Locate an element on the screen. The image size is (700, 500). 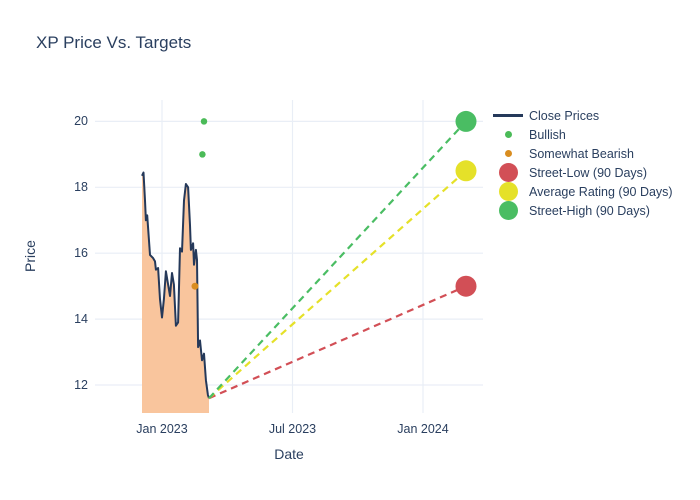
close-price-fill is located at coordinates (175, 292).